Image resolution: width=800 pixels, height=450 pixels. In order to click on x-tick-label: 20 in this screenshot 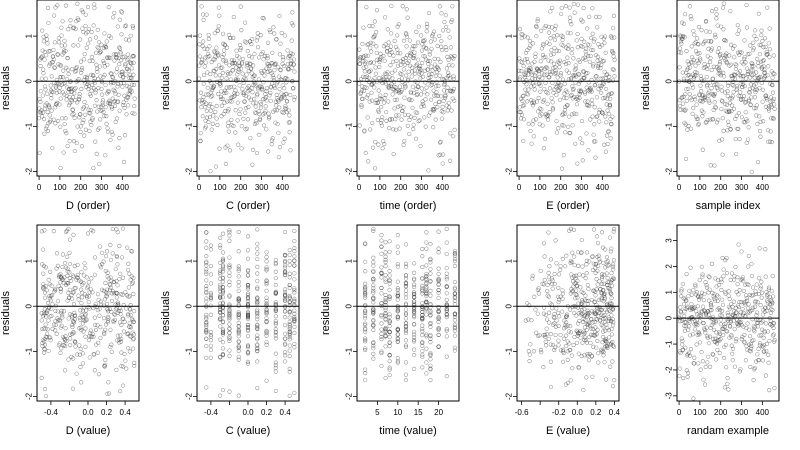, I will do `click(438, 412)`.